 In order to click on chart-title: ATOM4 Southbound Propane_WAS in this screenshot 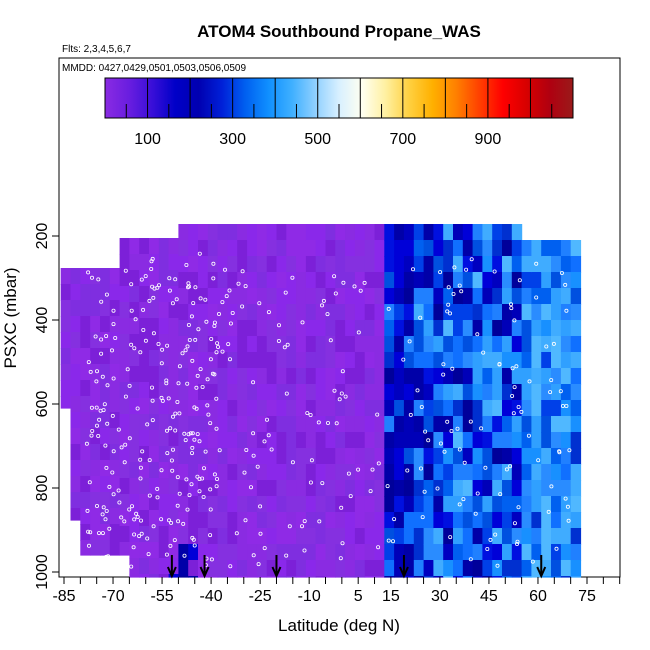, I will do `click(339, 31)`.